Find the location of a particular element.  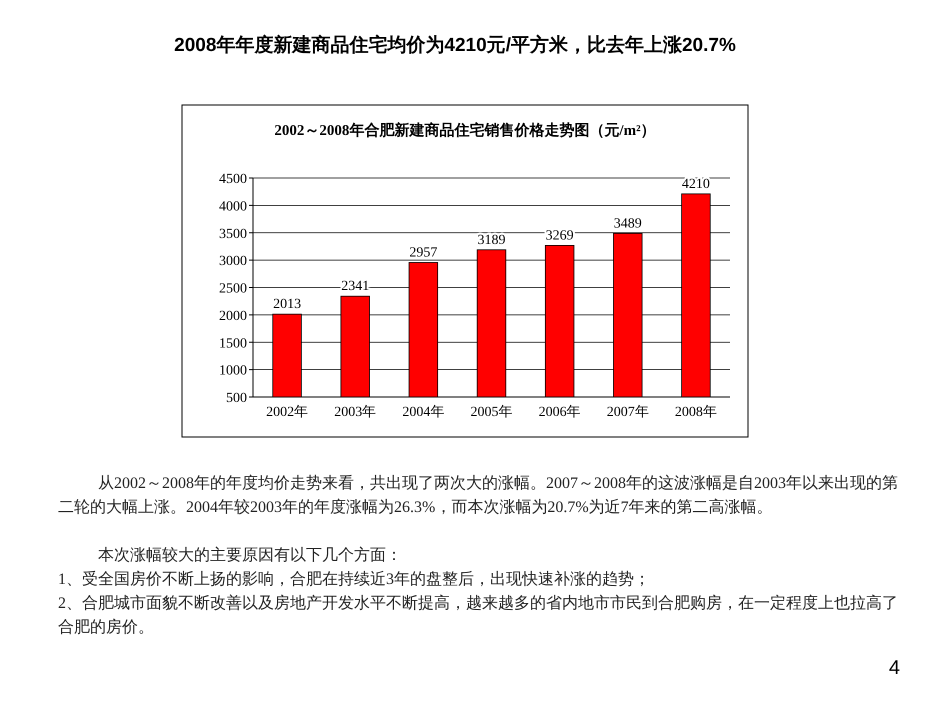

text: 从2002～2008年的年度均价走势来看，共出现了两次大的涨幅。2007～2008年的这波涨幅是自2003年以来出现的第二轮的大幅上涨。2004年较2003年的年度涨幅为26.3%，而本次涨幅为20.7%为近7年来的第二高涨幅。 is located at coordinates (478, 496).